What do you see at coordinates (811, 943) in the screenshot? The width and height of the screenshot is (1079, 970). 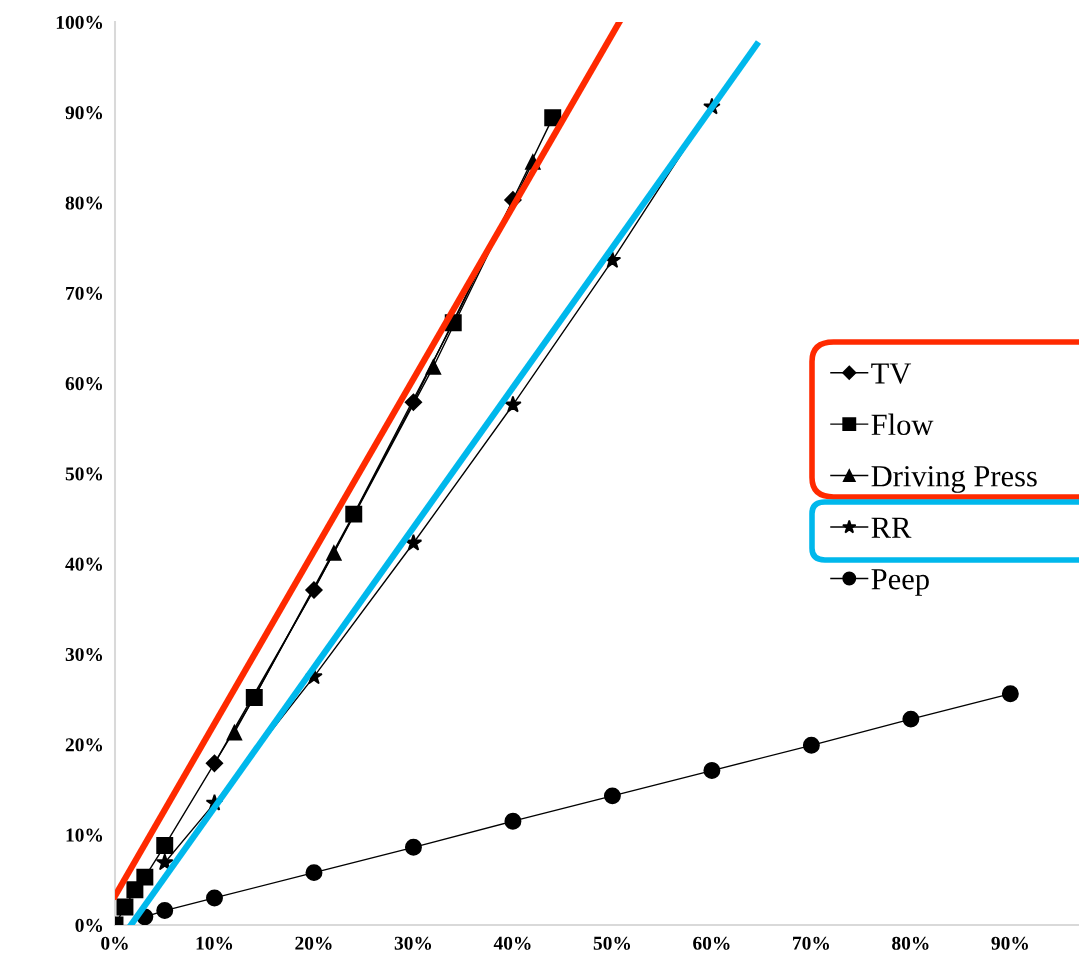 I see `x-tick-label: 70%` at bounding box center [811, 943].